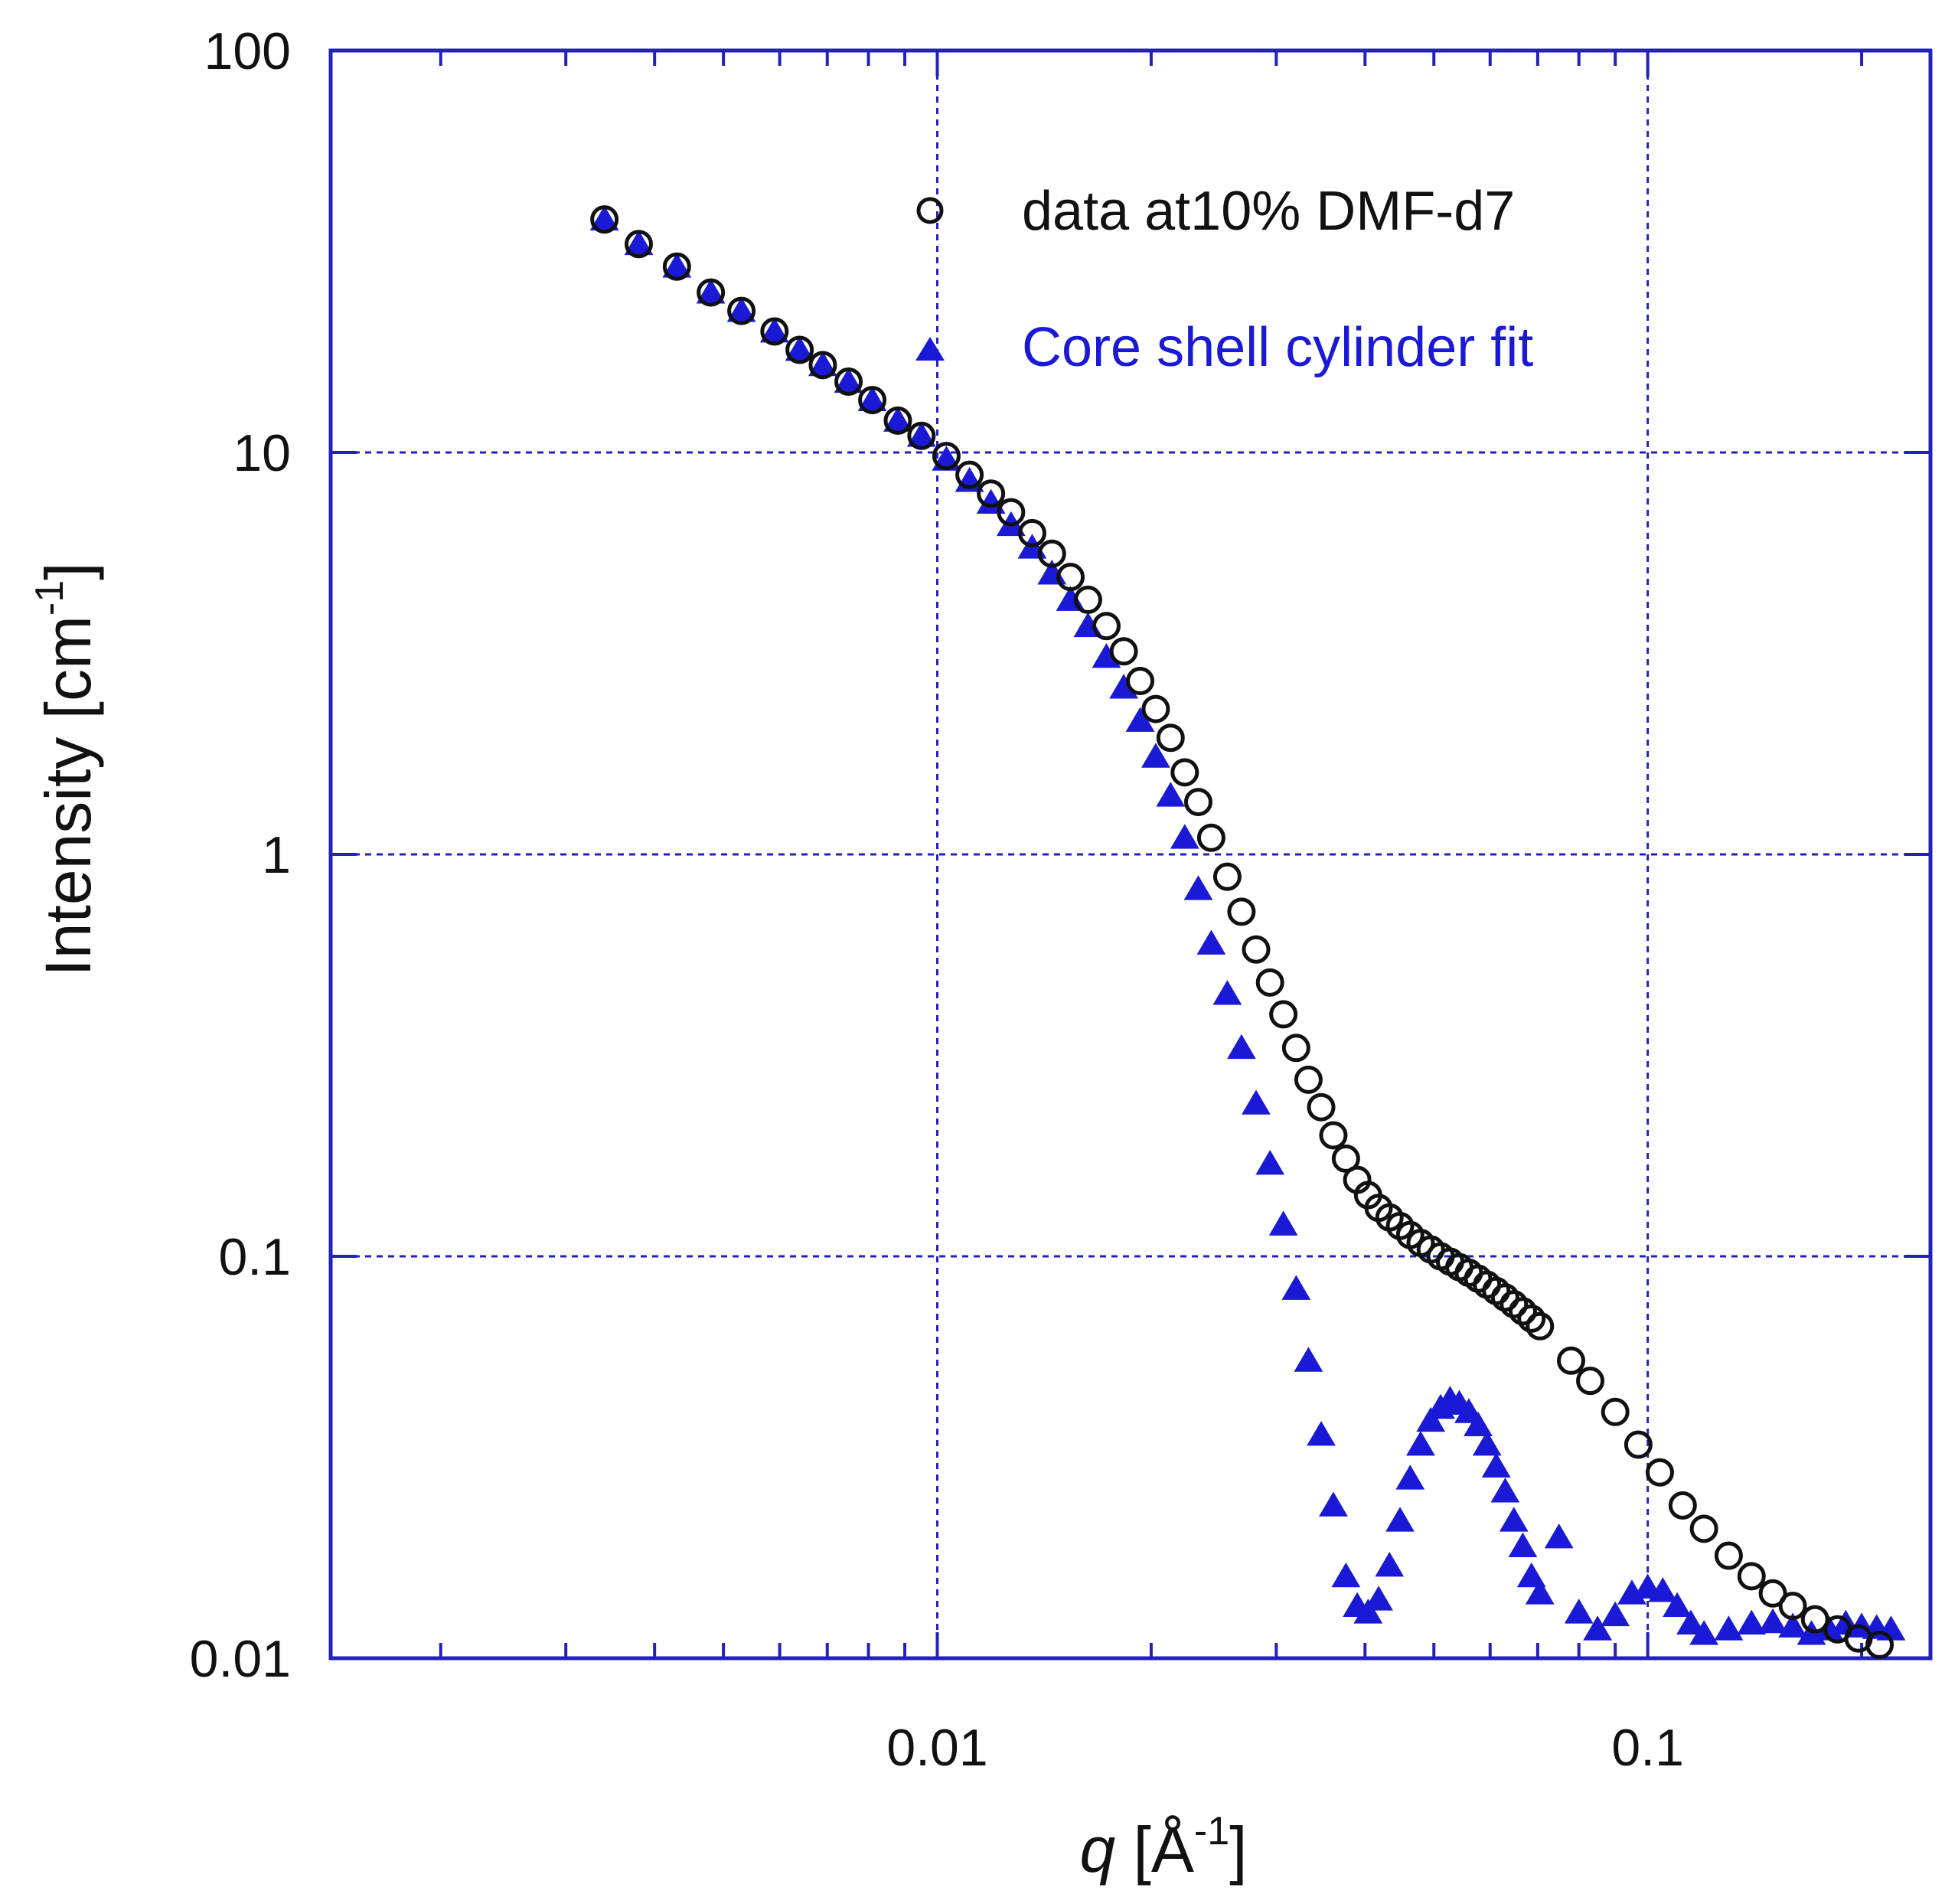 This screenshot has width=1945, height=1904. Describe the element at coordinates (930, 349) in the screenshot. I see `legend-marker-fit` at that location.